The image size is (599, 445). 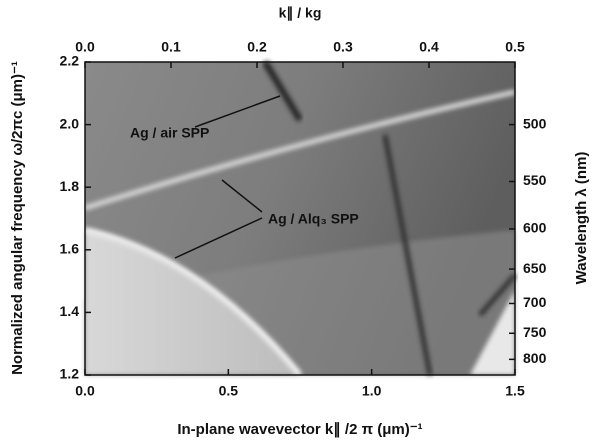 What do you see at coordinates (300, 13) in the screenshot?
I see `x2-axis-label: k∥ / kg` at bounding box center [300, 13].